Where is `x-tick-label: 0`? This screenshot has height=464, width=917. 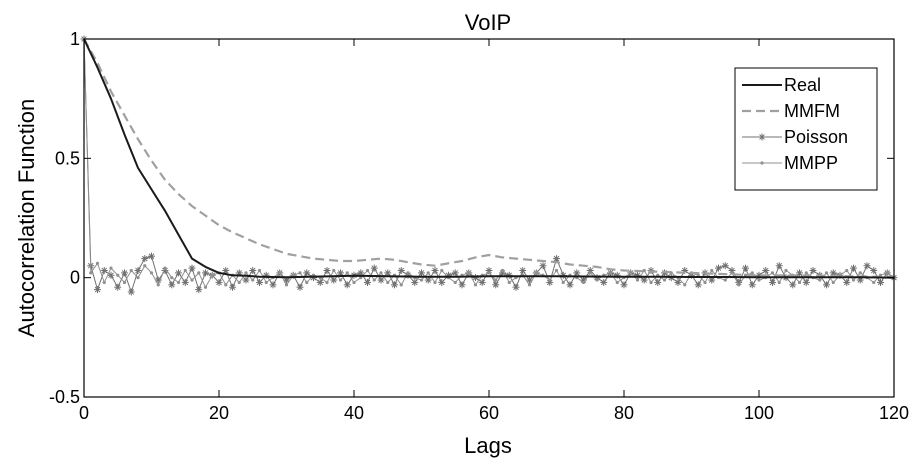 x-tick-label: 0 is located at coordinates (84, 413).